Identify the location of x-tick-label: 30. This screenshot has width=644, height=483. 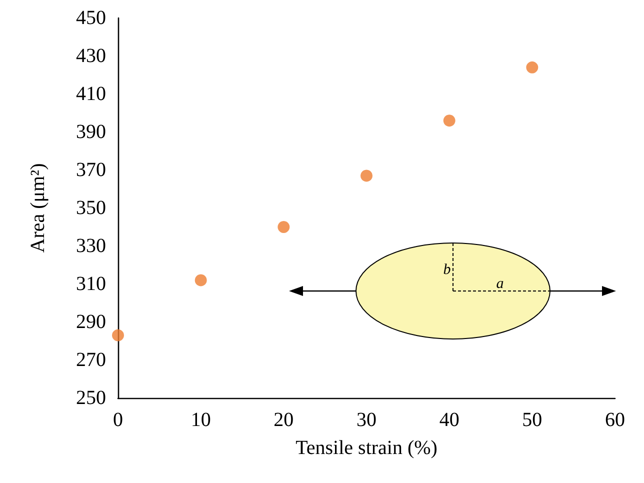
(366, 420).